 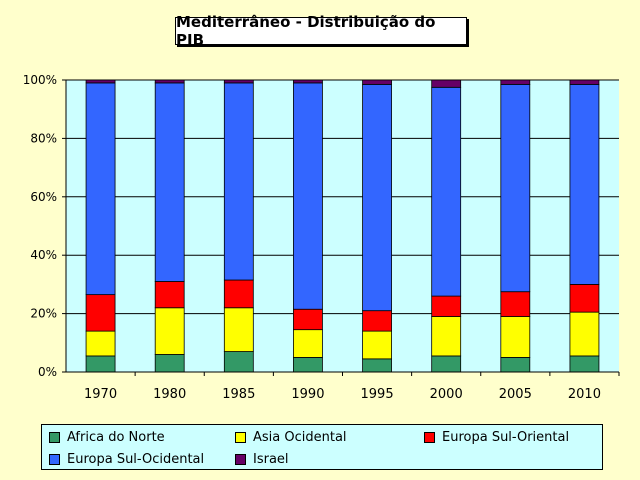 I want to click on legend-label: Africa do Norte, so click(x=116, y=437).